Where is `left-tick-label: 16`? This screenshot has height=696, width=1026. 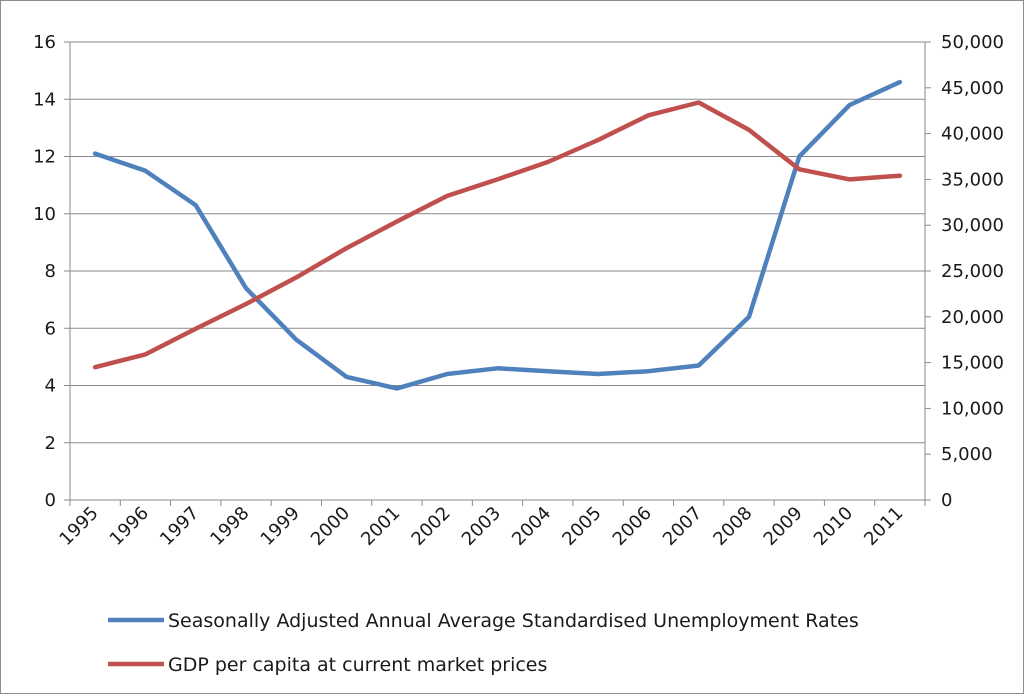
left-tick-label: 16 is located at coordinates (44, 42).